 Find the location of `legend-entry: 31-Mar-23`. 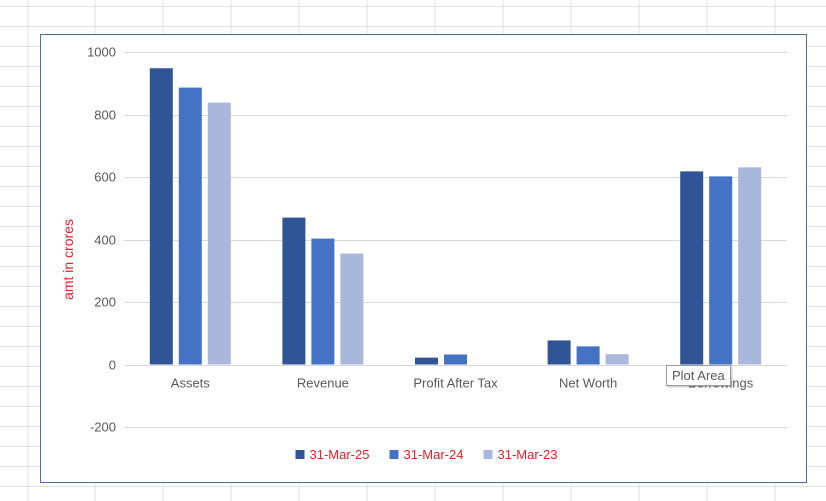

legend-entry: 31-Mar-23 is located at coordinates (528, 454).